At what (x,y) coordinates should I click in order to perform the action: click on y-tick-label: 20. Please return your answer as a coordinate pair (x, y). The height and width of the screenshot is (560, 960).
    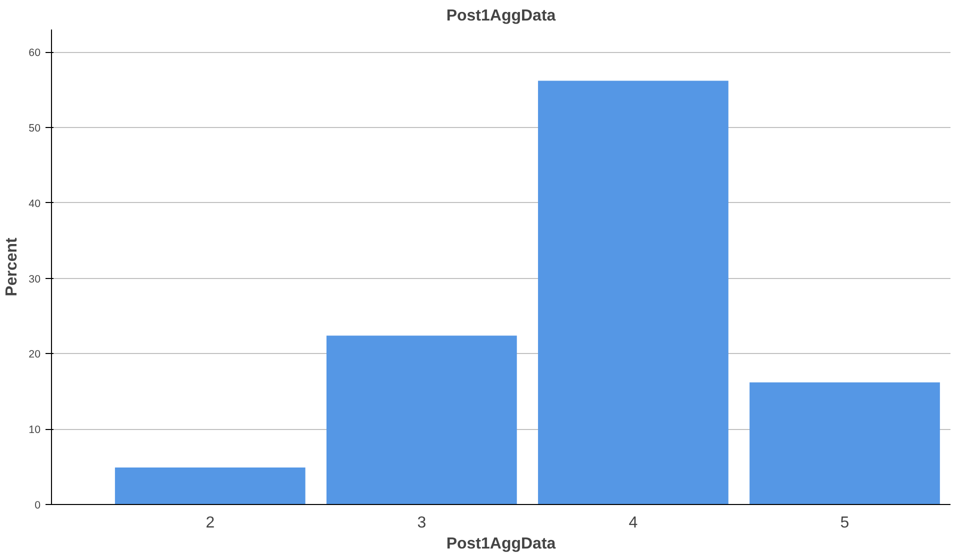
    Looking at the image, I should click on (34, 354).